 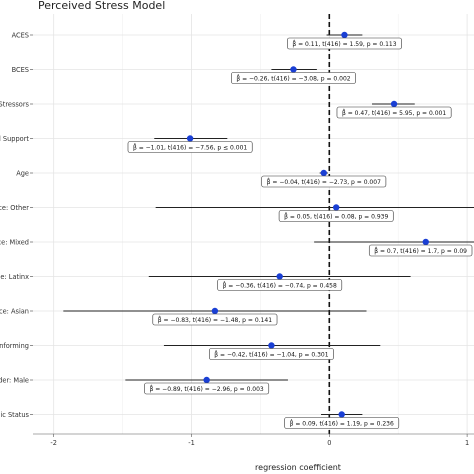 I want to click on x-axis-label: regression coefficient, so click(x=298, y=467).